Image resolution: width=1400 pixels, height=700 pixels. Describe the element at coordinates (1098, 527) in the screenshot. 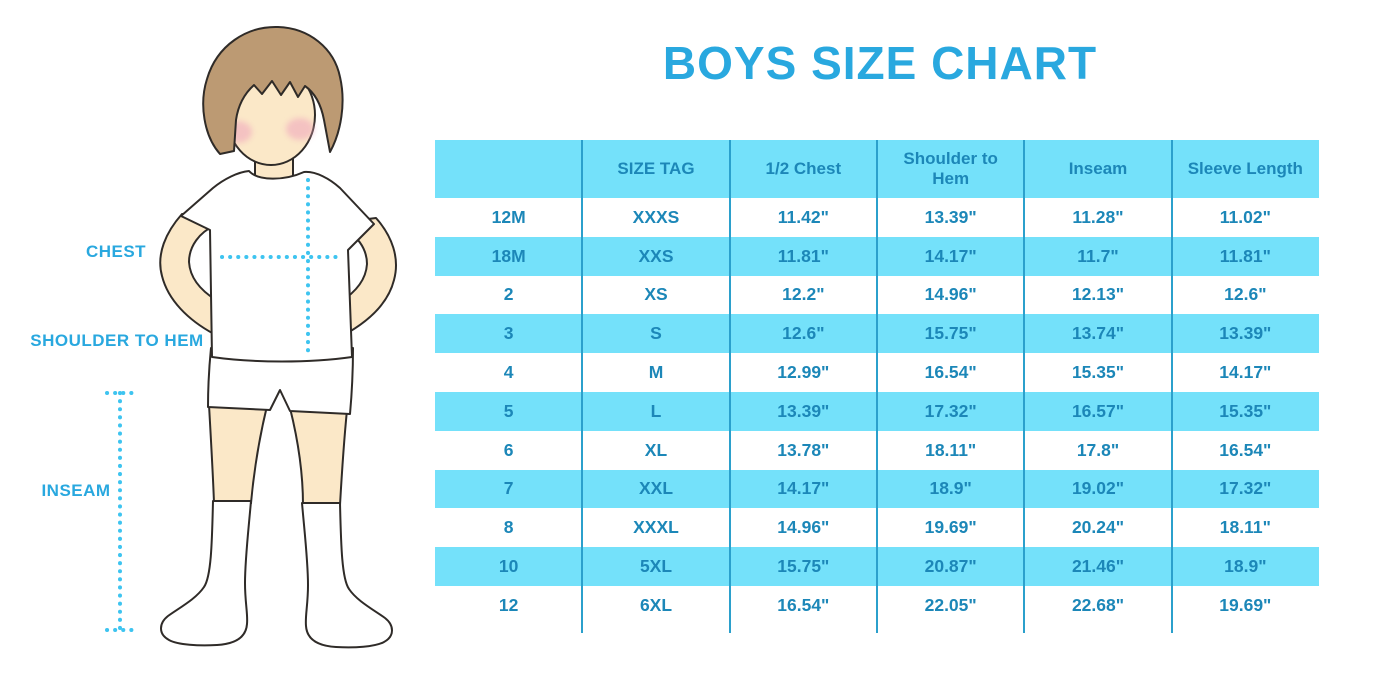

I see `table-cell: 20.24"` at that location.